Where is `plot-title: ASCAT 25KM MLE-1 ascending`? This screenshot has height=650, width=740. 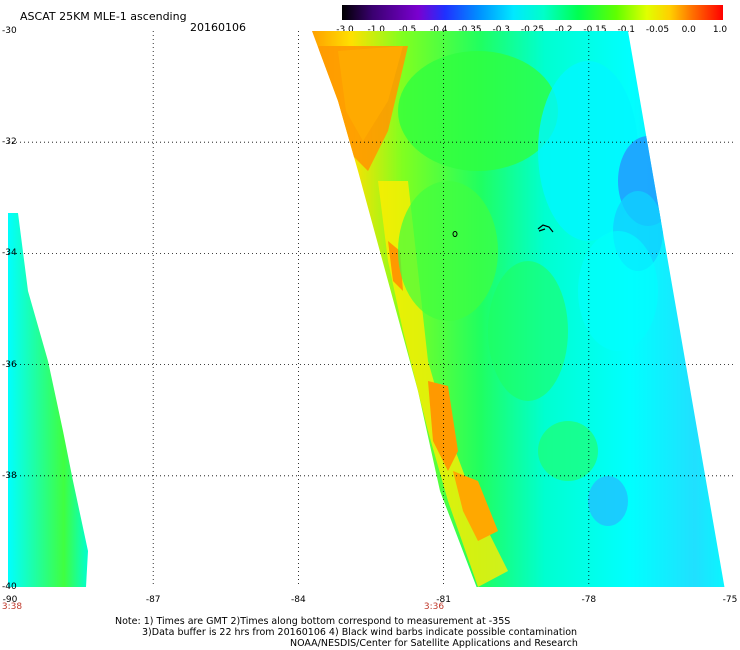 plot-title: ASCAT 25KM MLE-1 ascending is located at coordinates (103, 16).